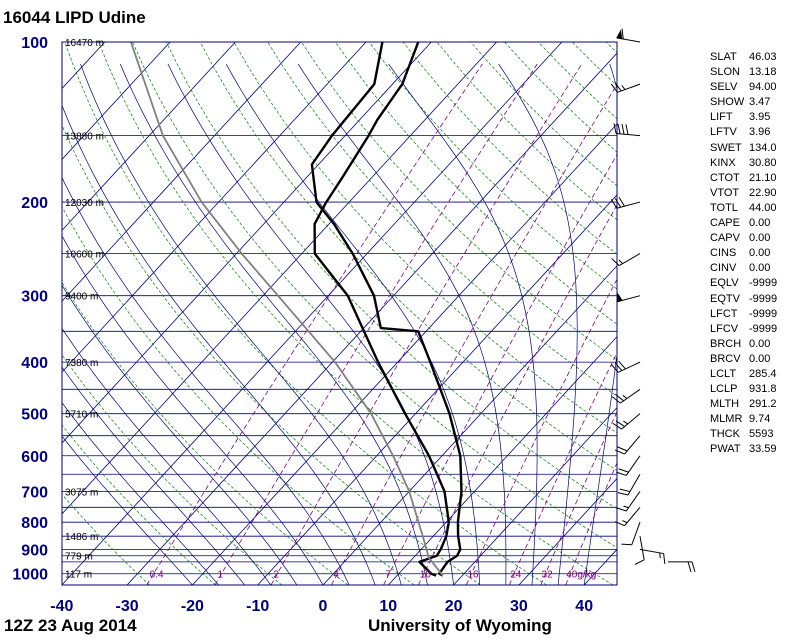  What do you see at coordinates (473, 575) in the screenshot?
I see `mixing-ratio-label: 16` at bounding box center [473, 575].